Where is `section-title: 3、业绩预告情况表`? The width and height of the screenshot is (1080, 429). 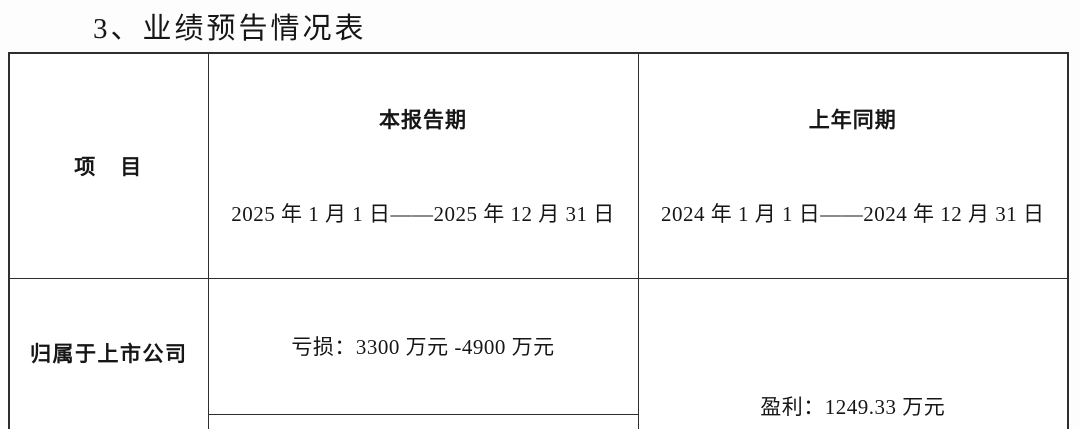
section-title: 3、业绩预告情况表 is located at coordinates (230, 29).